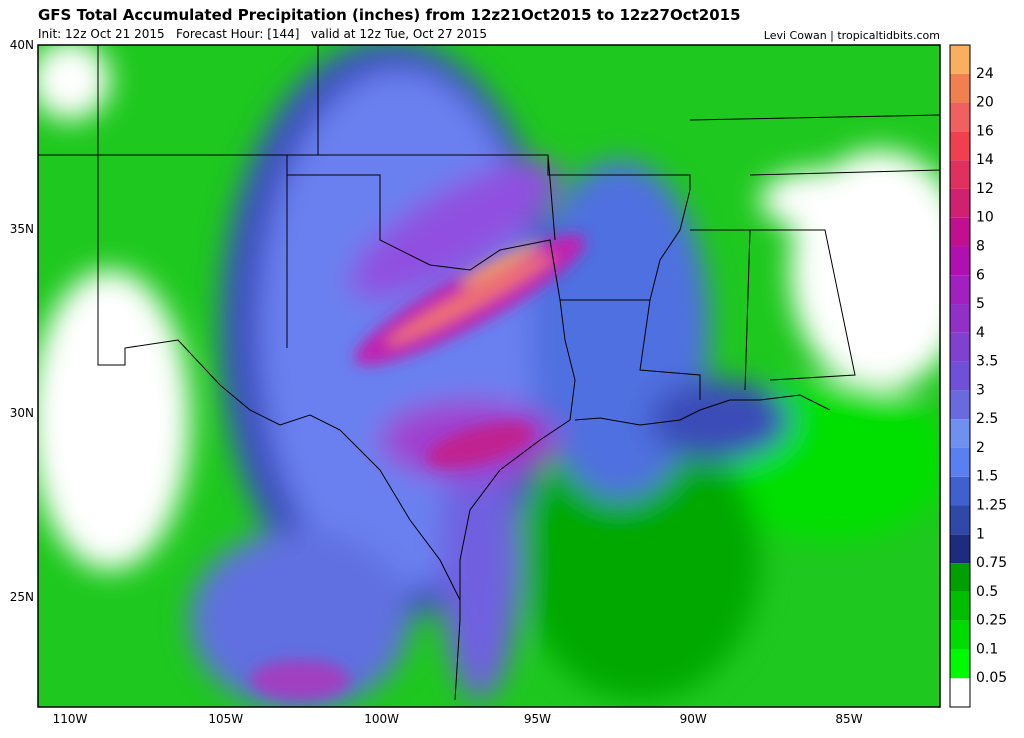 The image size is (1024, 738). Describe the element at coordinates (848, 719) in the screenshot. I see `lon-label: 85W` at that location.